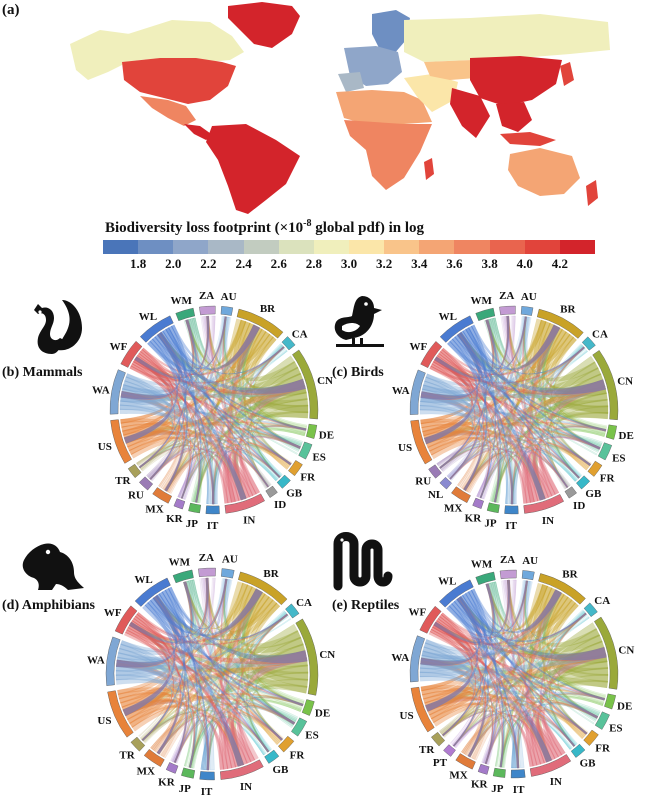 The width and height of the screenshot is (646, 800). What do you see at coordinates (515, 339) in the screenshot?
I see `chord-ribbon-za` at bounding box center [515, 339].